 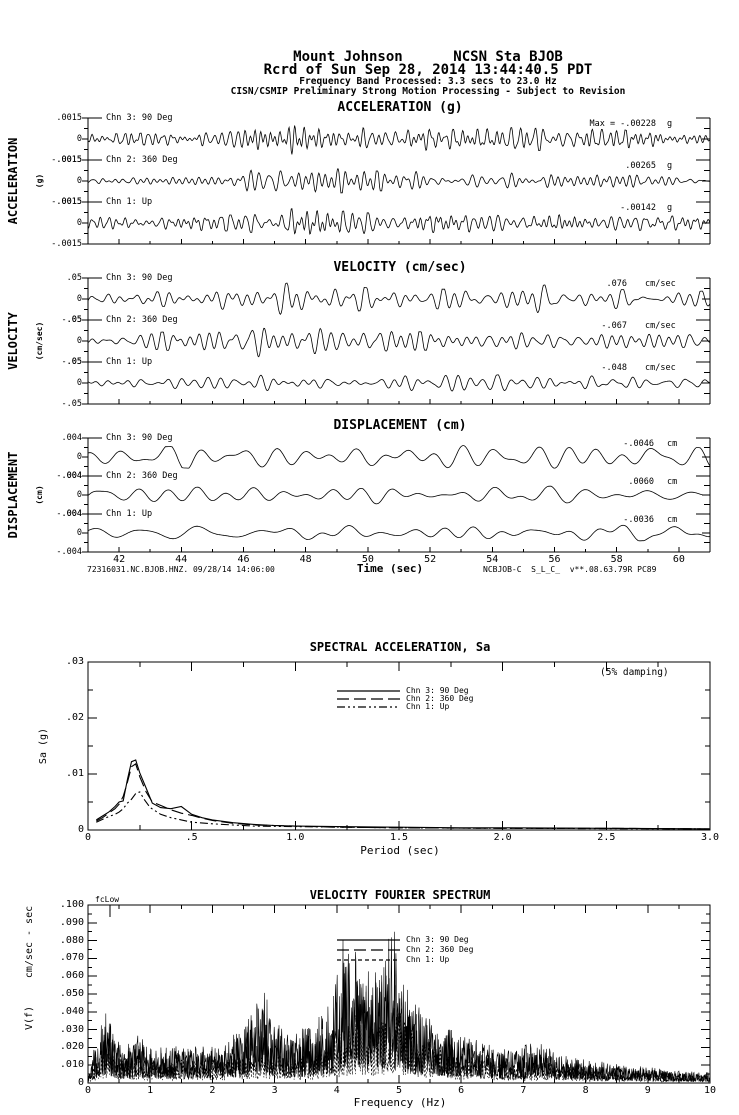 What do you see at coordinates (295, 837) in the screenshot?
I see `sa-xtick-label: 1.0` at bounding box center [295, 837].